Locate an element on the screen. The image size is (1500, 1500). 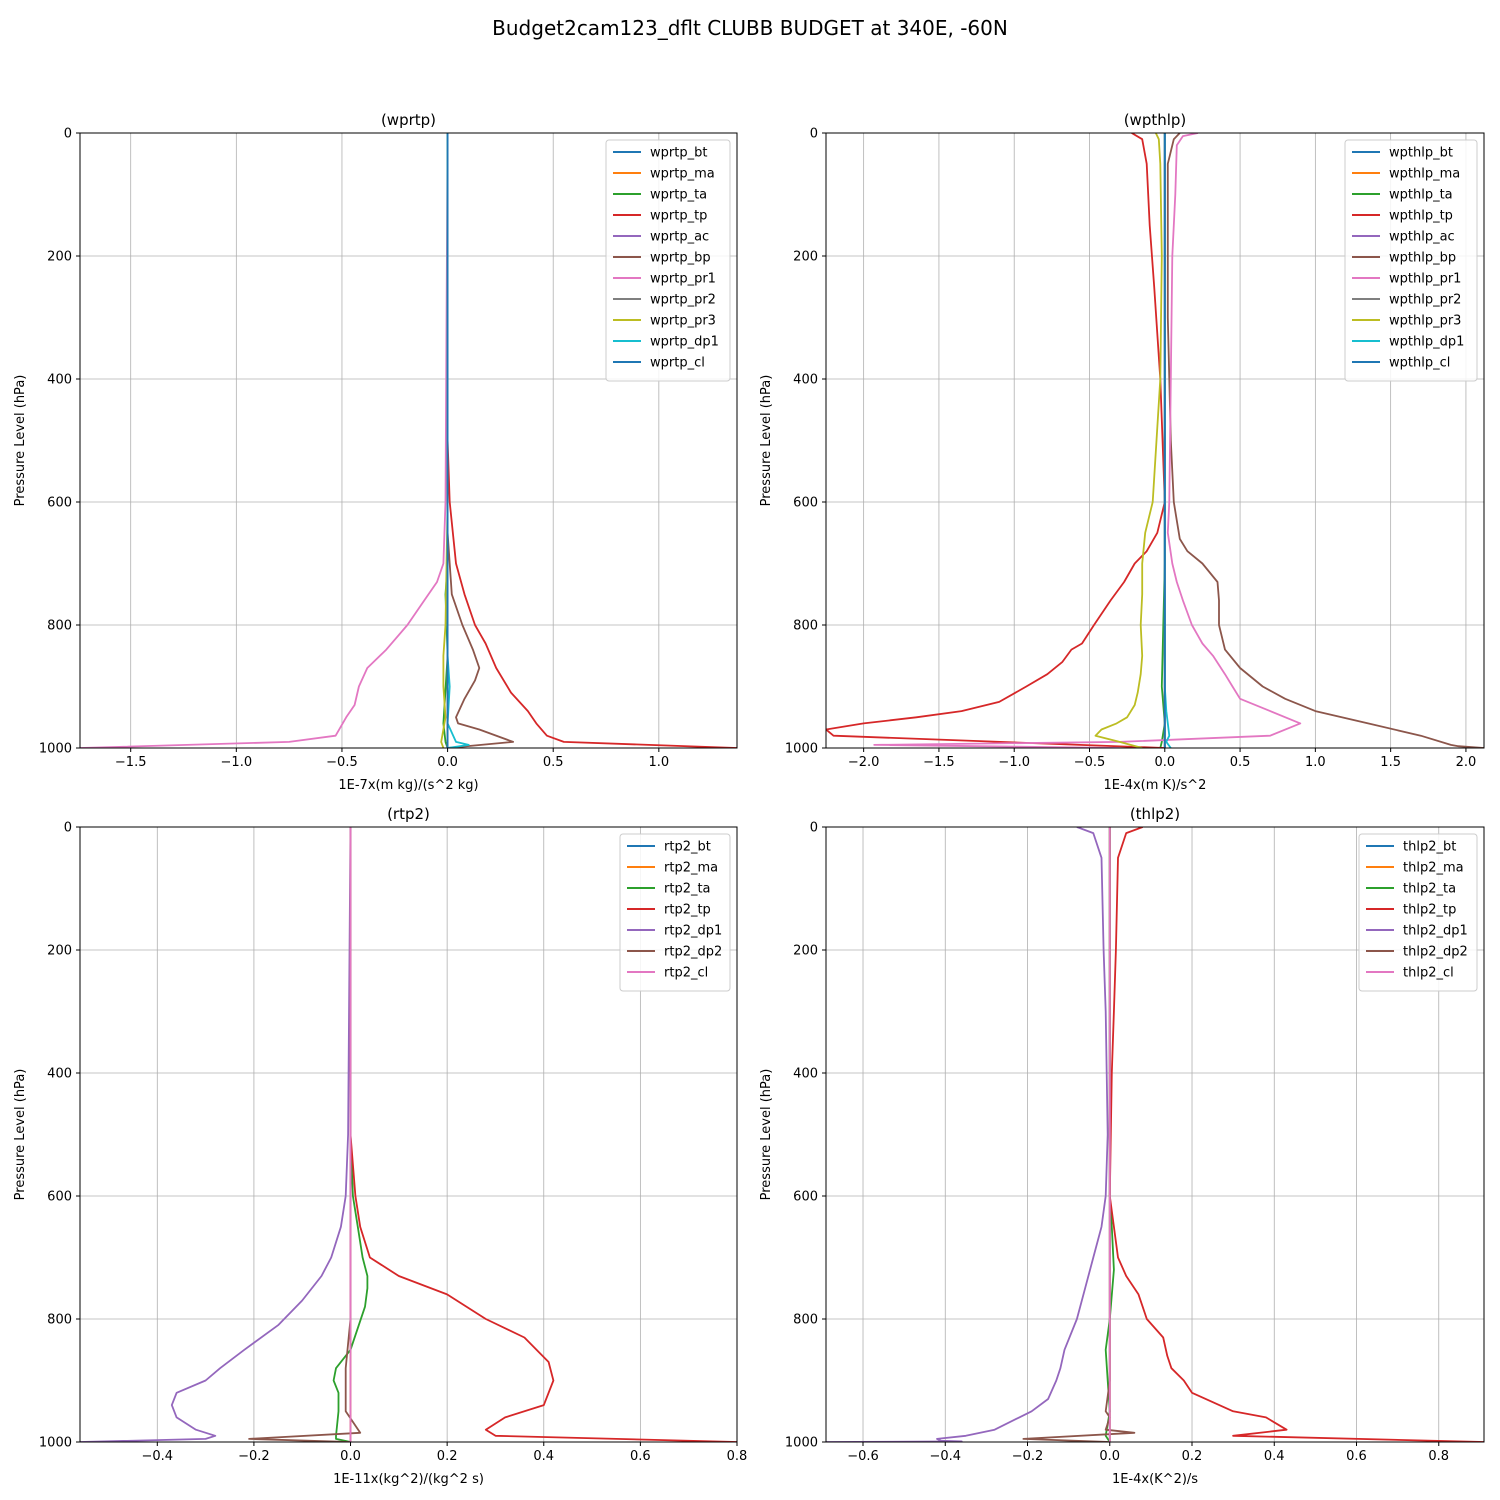
chart-title: (wprtp) is located at coordinates (408, 120).